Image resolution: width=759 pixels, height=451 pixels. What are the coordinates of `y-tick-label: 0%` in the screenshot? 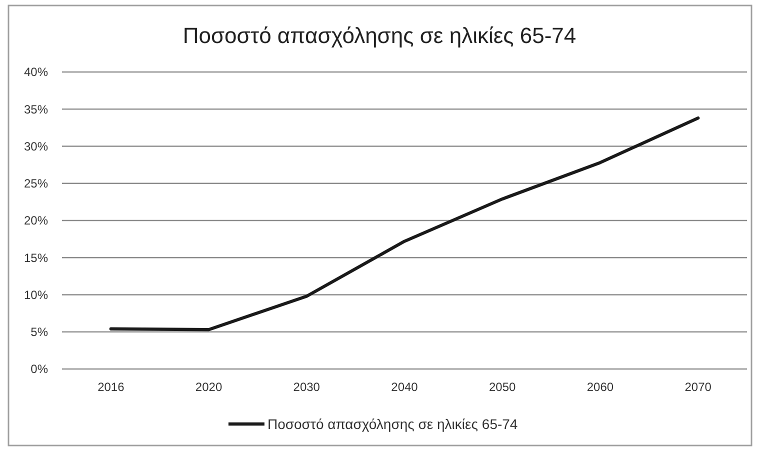 It's located at (39, 369).